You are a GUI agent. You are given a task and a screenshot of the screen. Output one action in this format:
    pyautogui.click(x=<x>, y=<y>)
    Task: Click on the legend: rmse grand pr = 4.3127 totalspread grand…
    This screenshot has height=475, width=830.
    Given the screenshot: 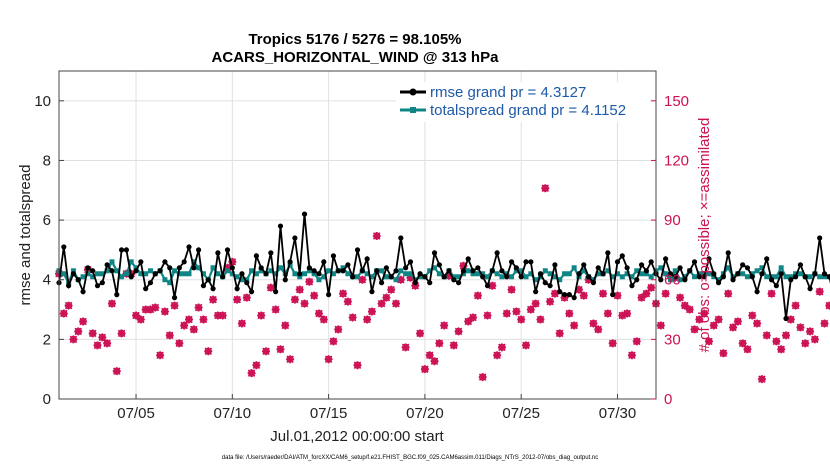 What is the action you would take?
    pyautogui.click(x=523, y=102)
    